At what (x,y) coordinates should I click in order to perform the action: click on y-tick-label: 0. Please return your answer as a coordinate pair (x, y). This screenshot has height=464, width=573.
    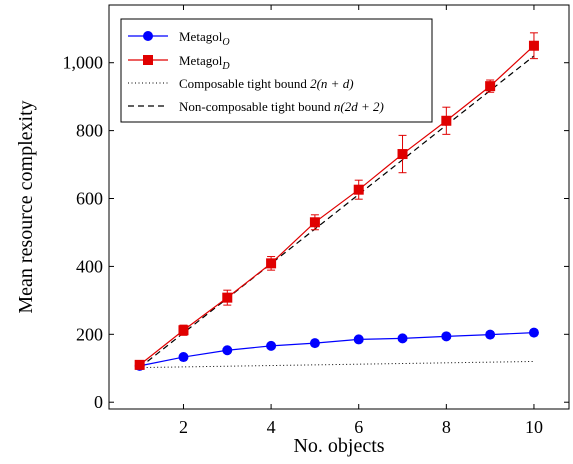
    Looking at the image, I should click on (98, 402).